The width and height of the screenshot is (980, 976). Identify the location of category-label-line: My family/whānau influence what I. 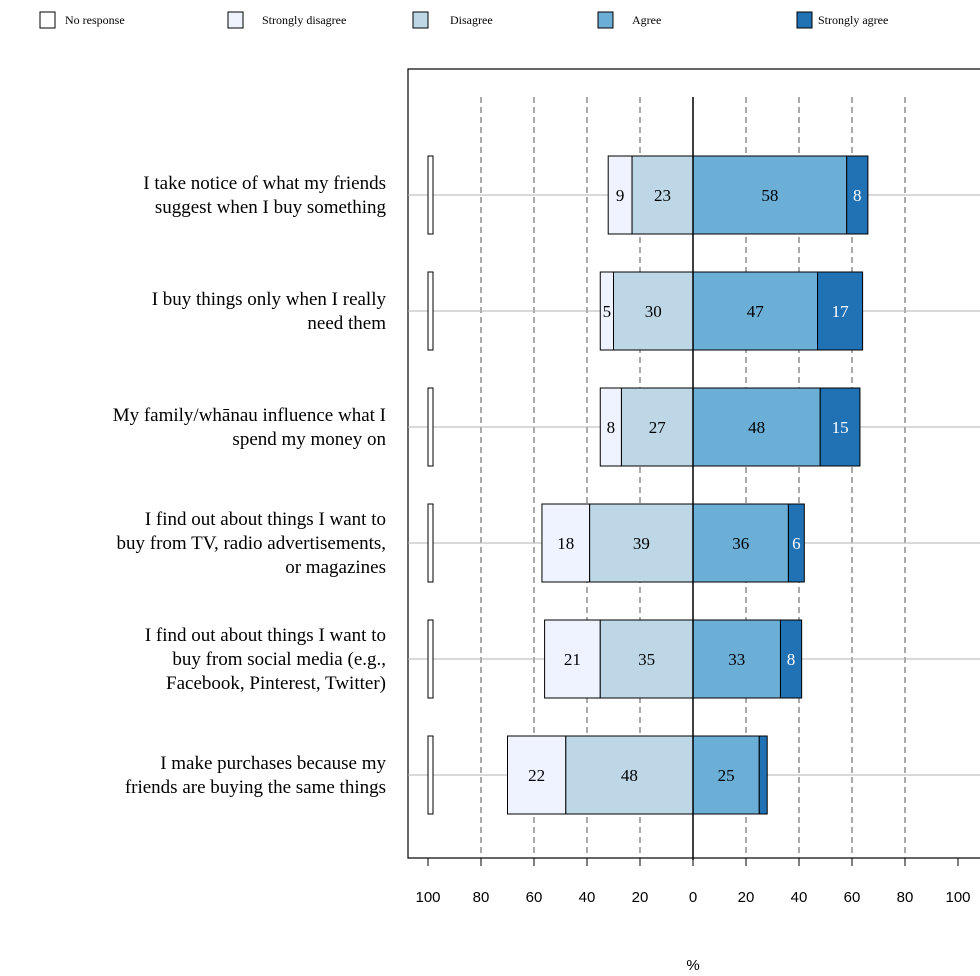
(249, 415).